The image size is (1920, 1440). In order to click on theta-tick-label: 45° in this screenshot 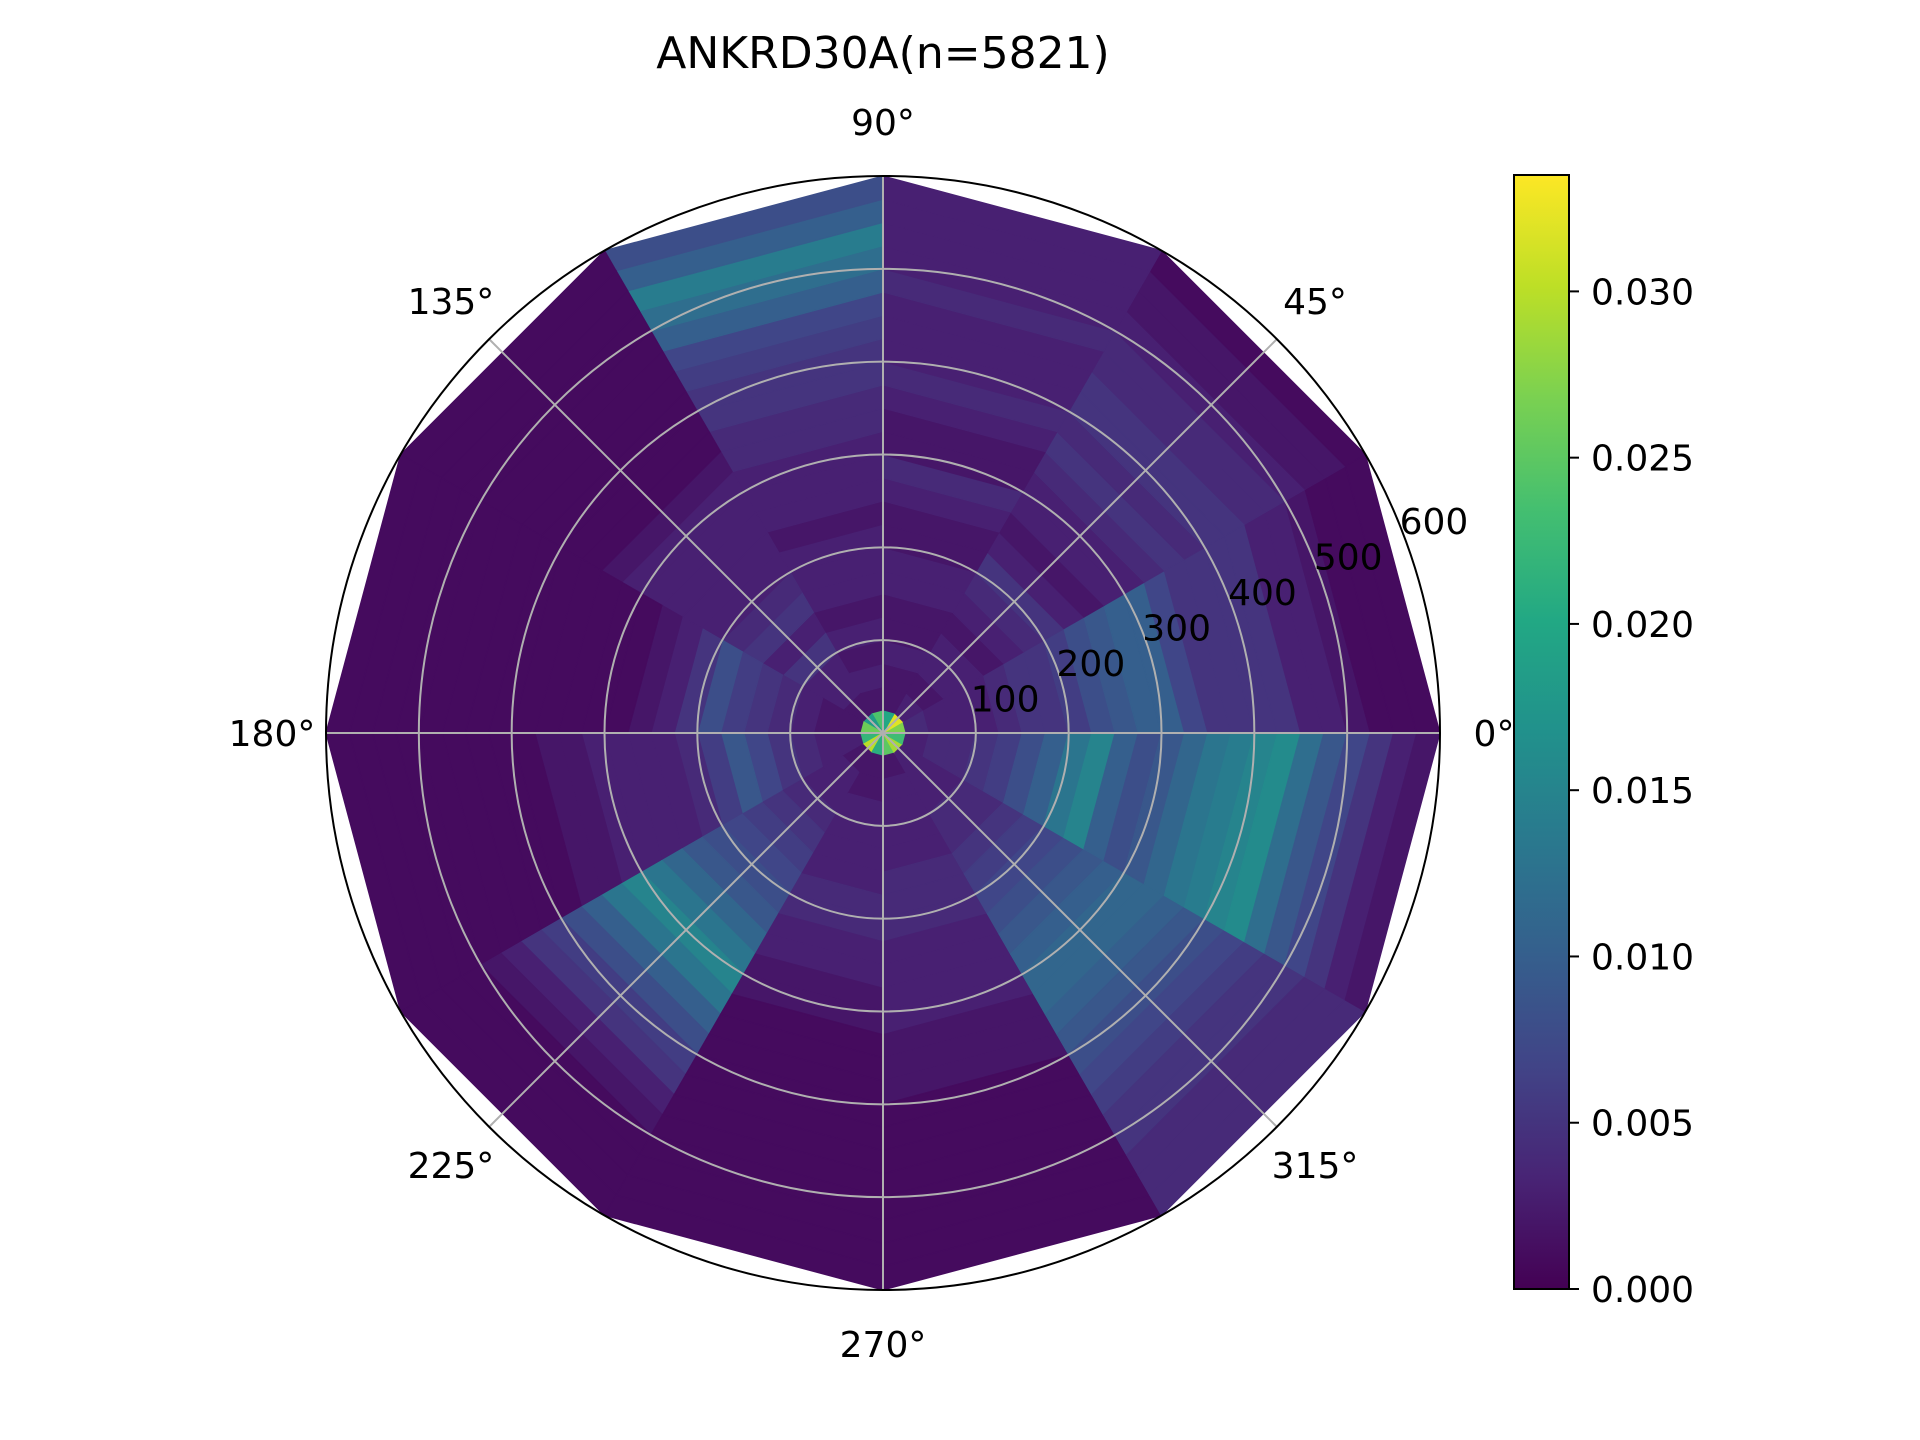, I will do `click(1315, 302)`.